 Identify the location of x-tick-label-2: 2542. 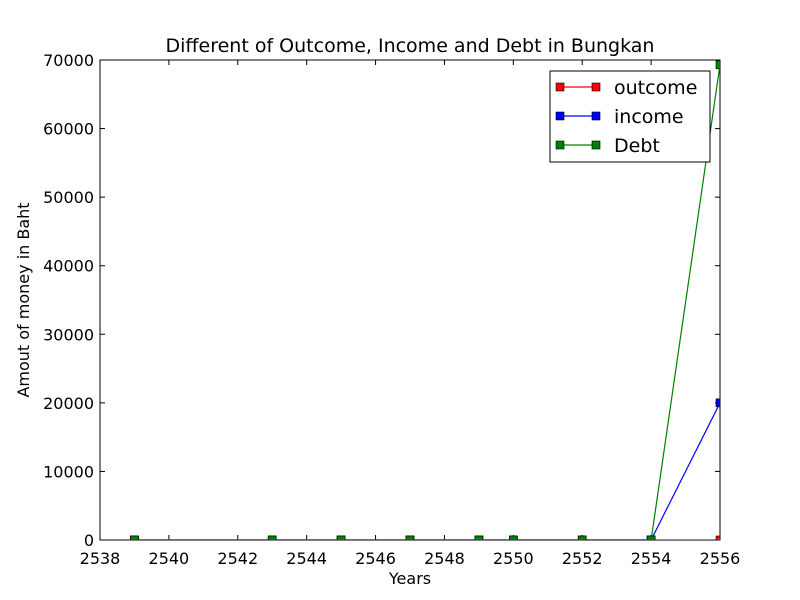
(237, 558).